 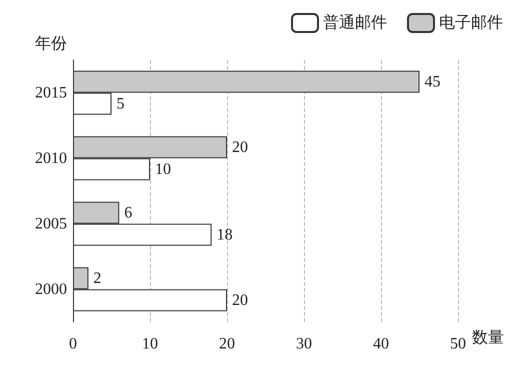 What do you see at coordinates (51, 223) in the screenshot?
I see `y-tick-label: 2005` at bounding box center [51, 223].